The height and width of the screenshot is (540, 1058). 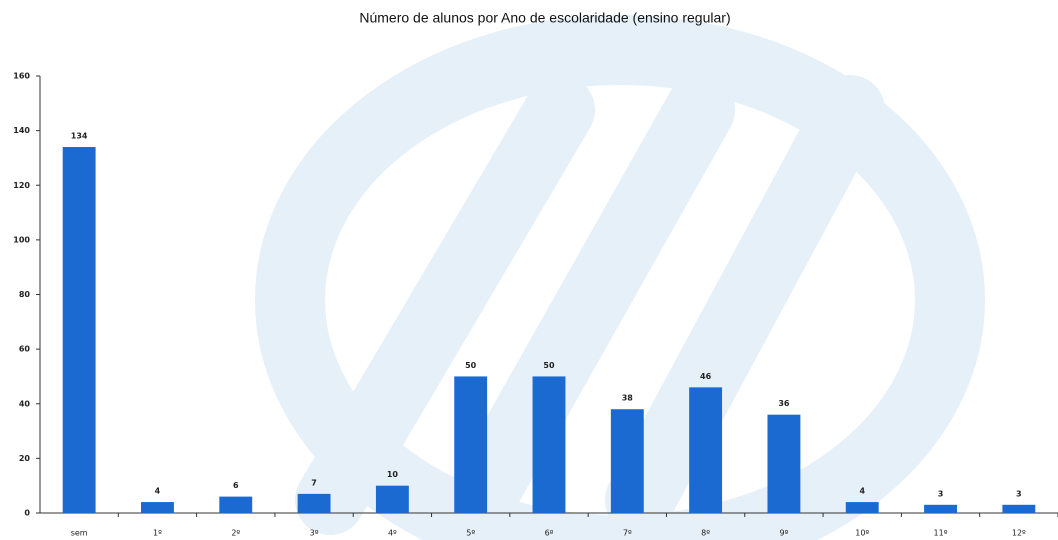 I want to click on y-tick-label: 0, so click(x=27, y=513).